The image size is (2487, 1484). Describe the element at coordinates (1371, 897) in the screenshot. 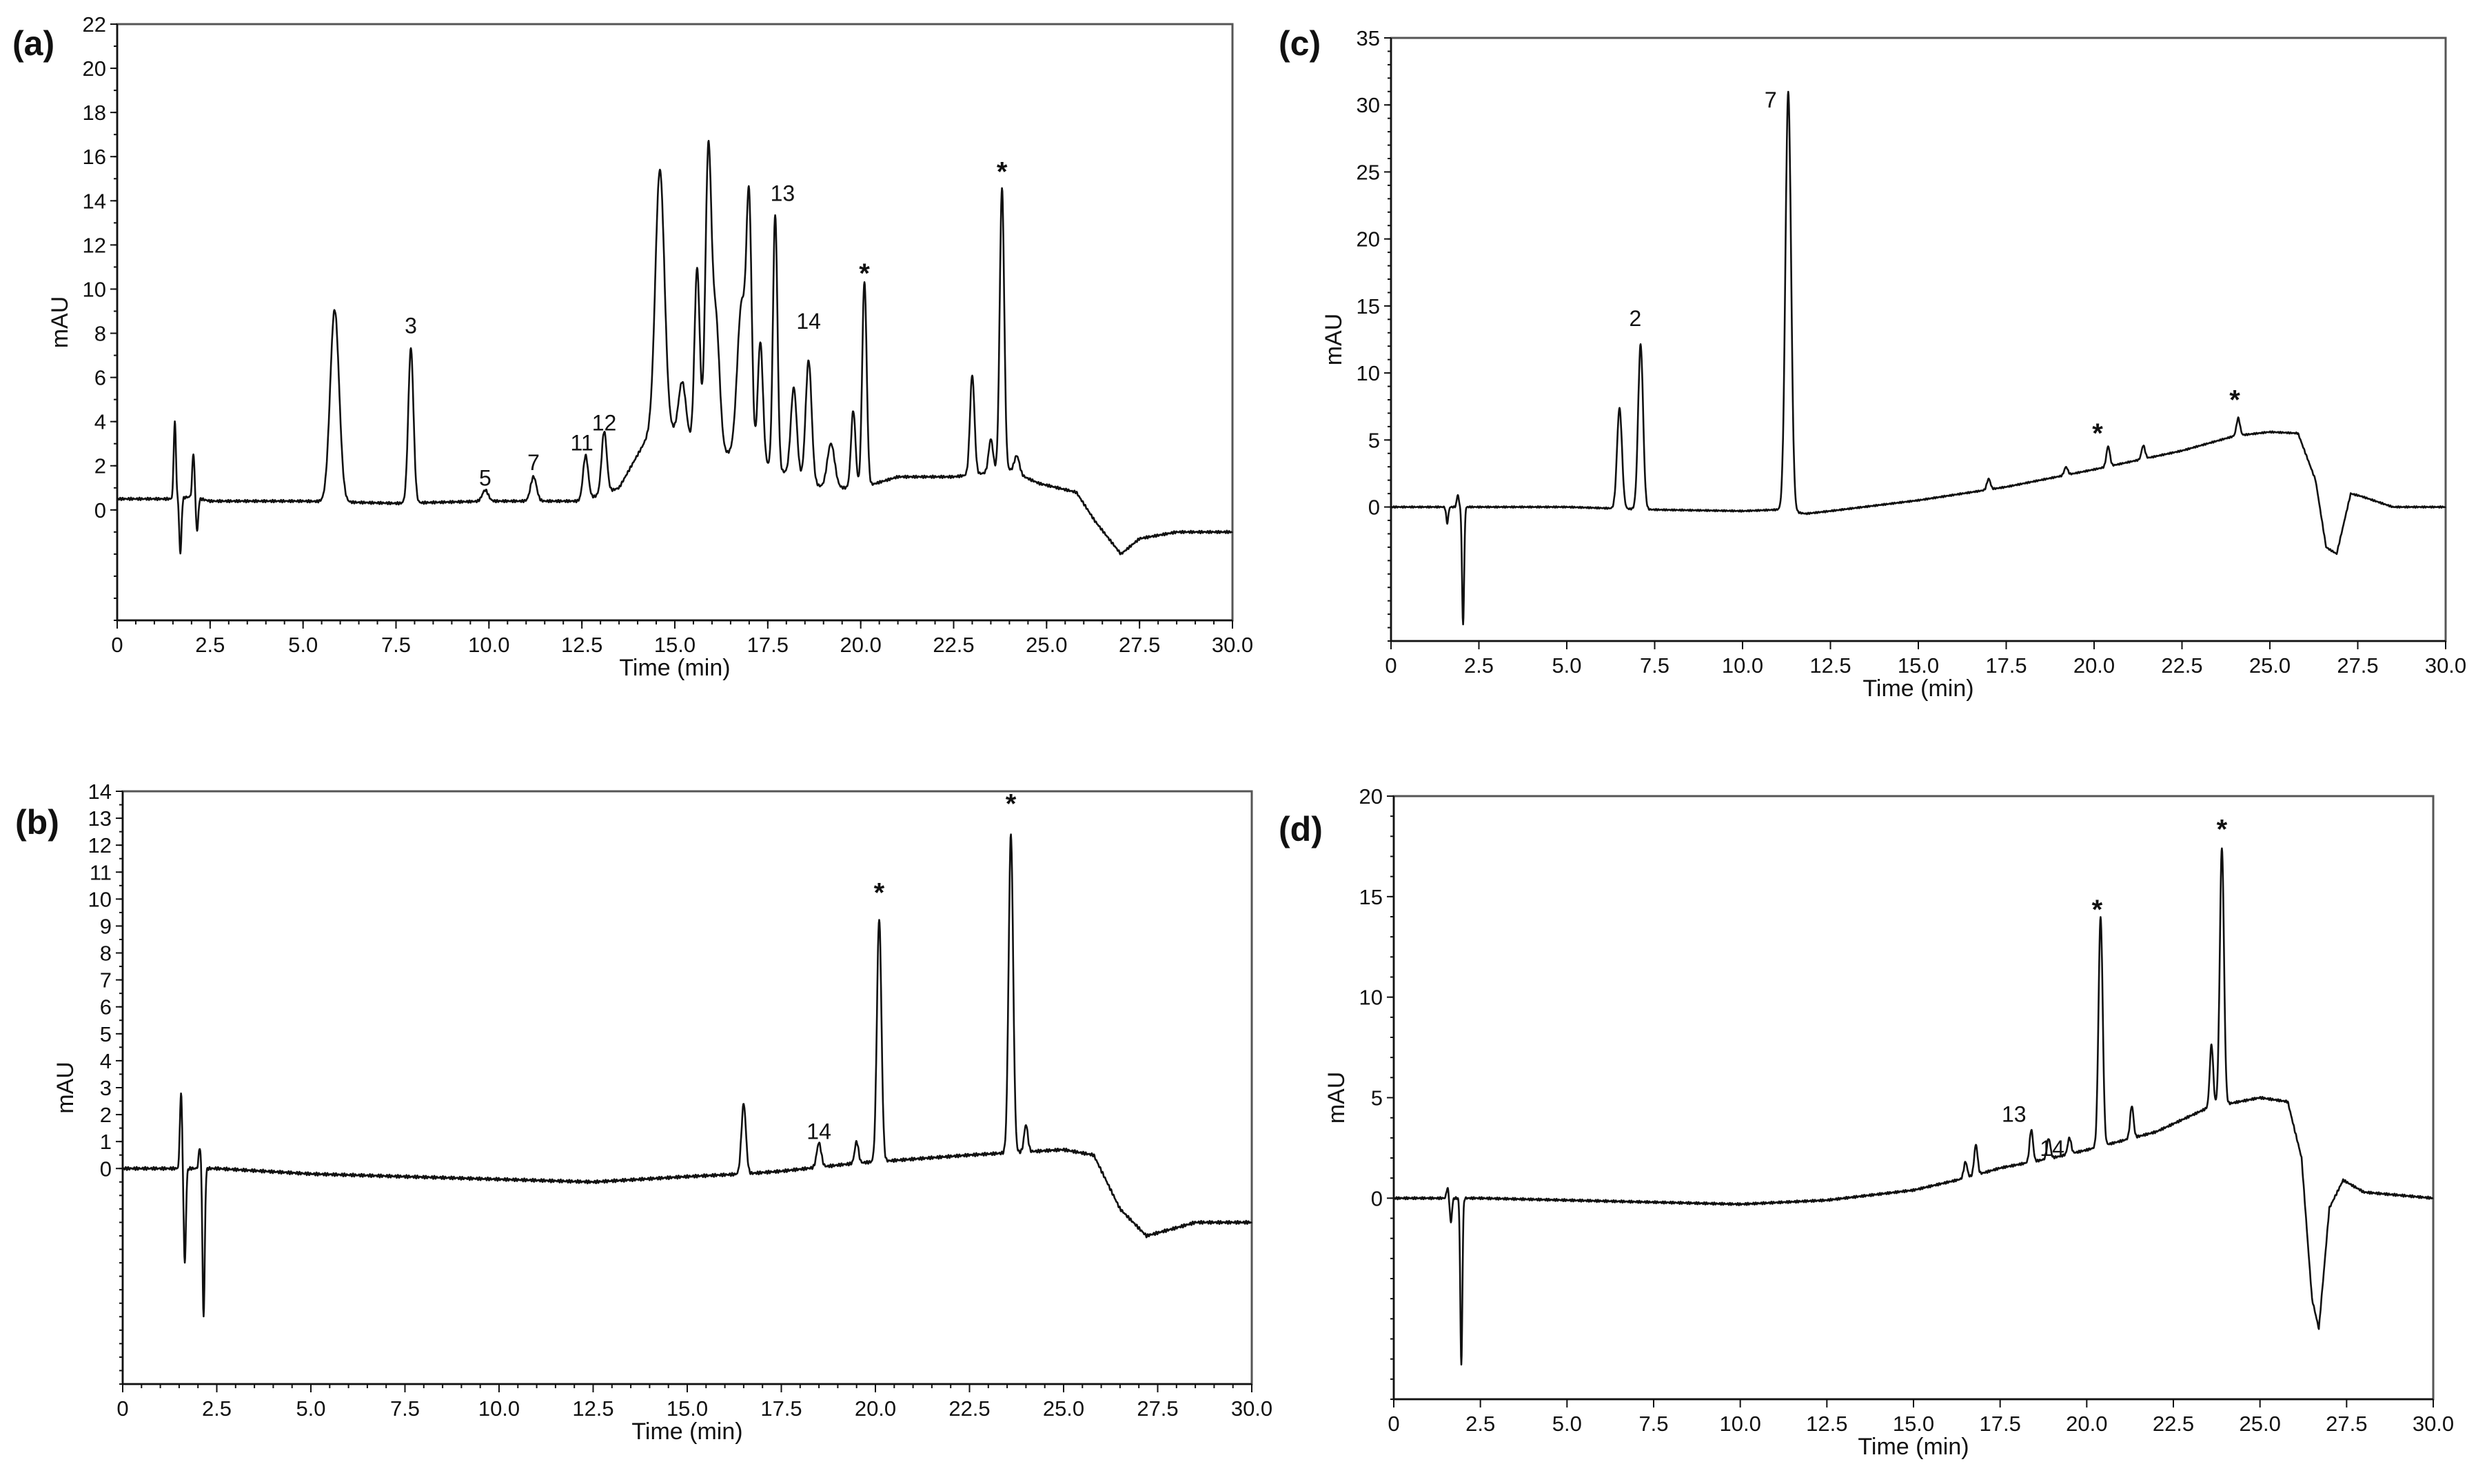

I see `y-tick-label: 15` at that location.